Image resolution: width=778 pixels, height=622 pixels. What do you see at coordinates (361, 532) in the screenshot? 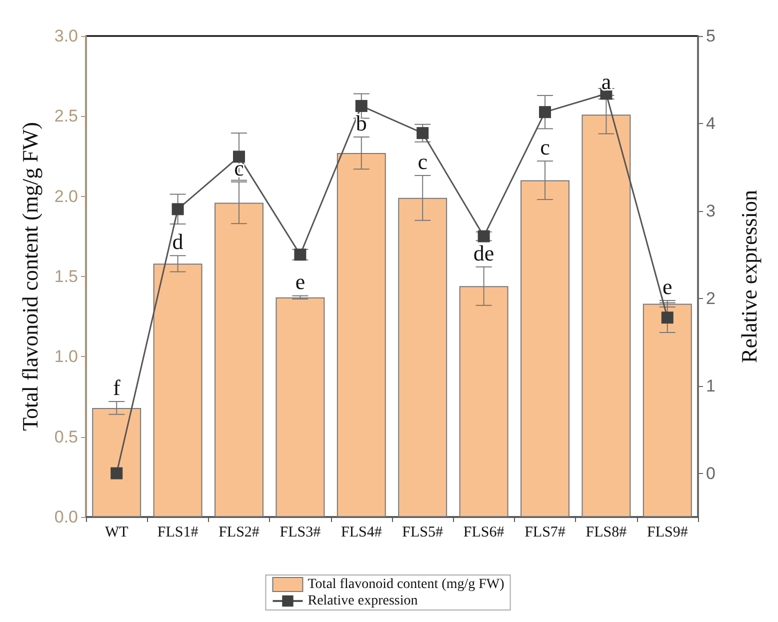
I see `x-tick-label: FLS4#` at bounding box center [361, 532].